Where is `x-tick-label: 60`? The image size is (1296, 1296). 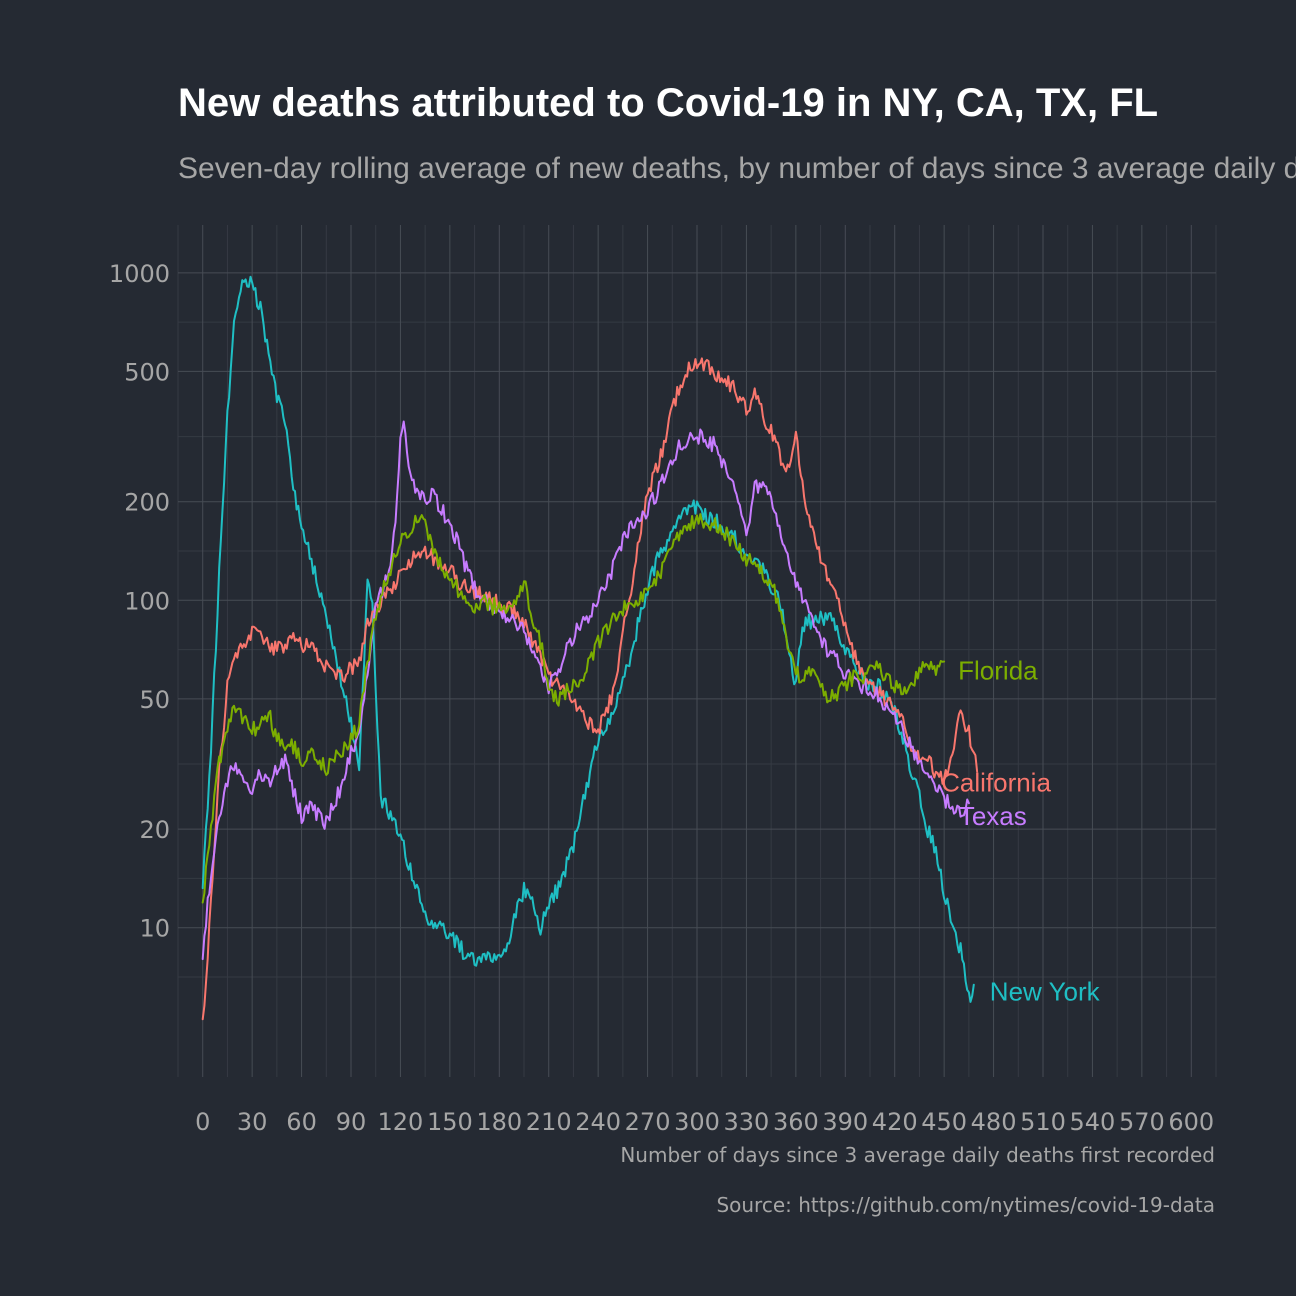
x-tick-label: 60 is located at coordinates (301, 1122).